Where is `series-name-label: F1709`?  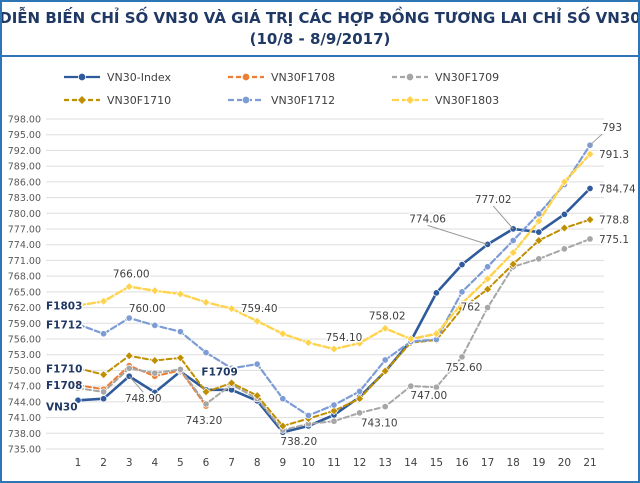
series-name-label: F1709 is located at coordinates (219, 373).